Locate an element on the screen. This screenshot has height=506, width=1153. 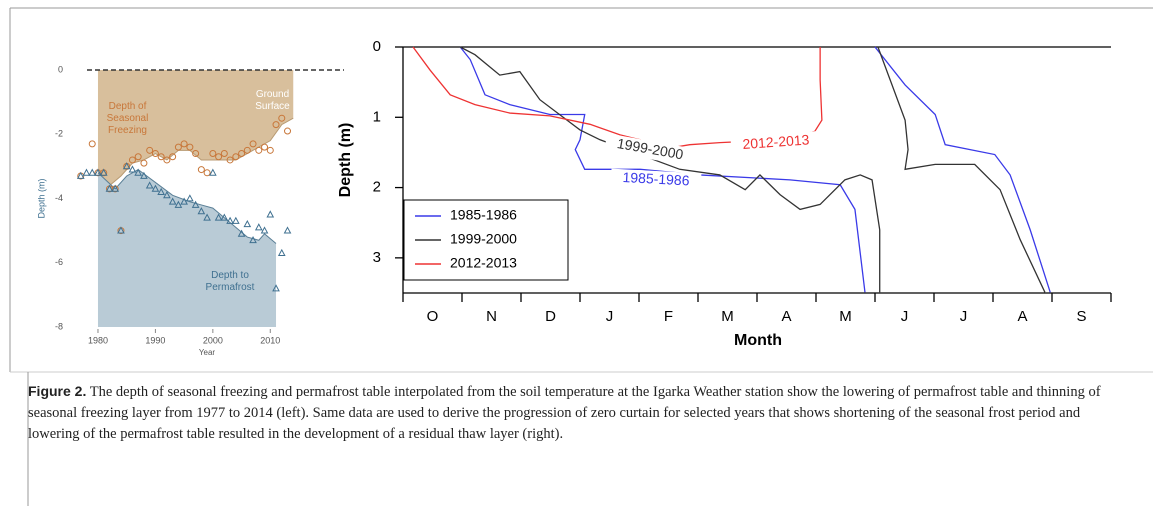
y-tick-label: -6 is located at coordinates (59, 262).